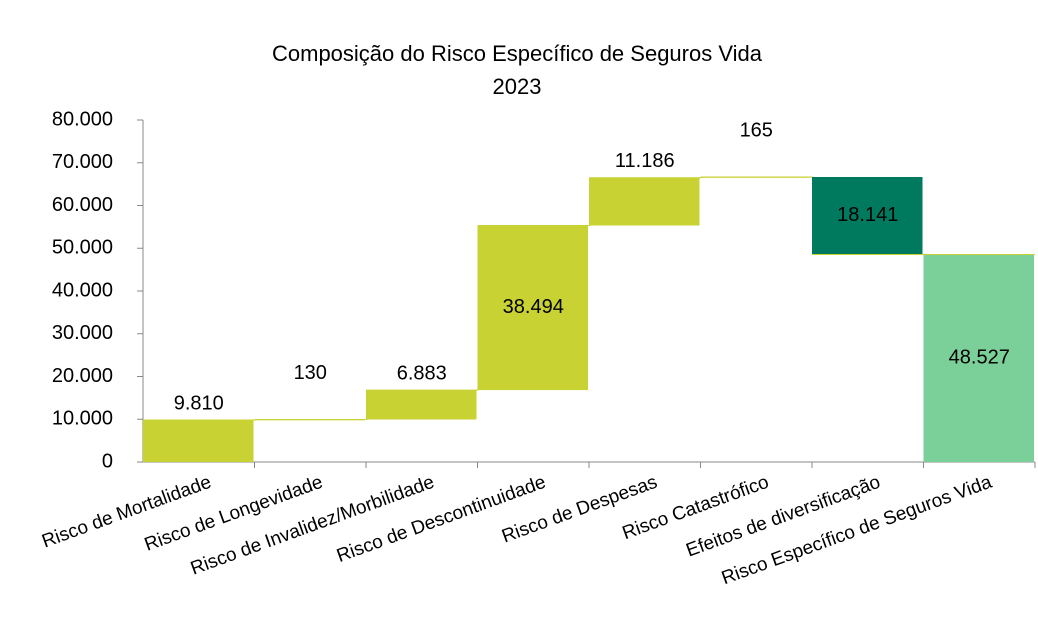 The image size is (1038, 617). I want to click on x-tick-label: Risco de Descontinuidade, so click(441, 519).